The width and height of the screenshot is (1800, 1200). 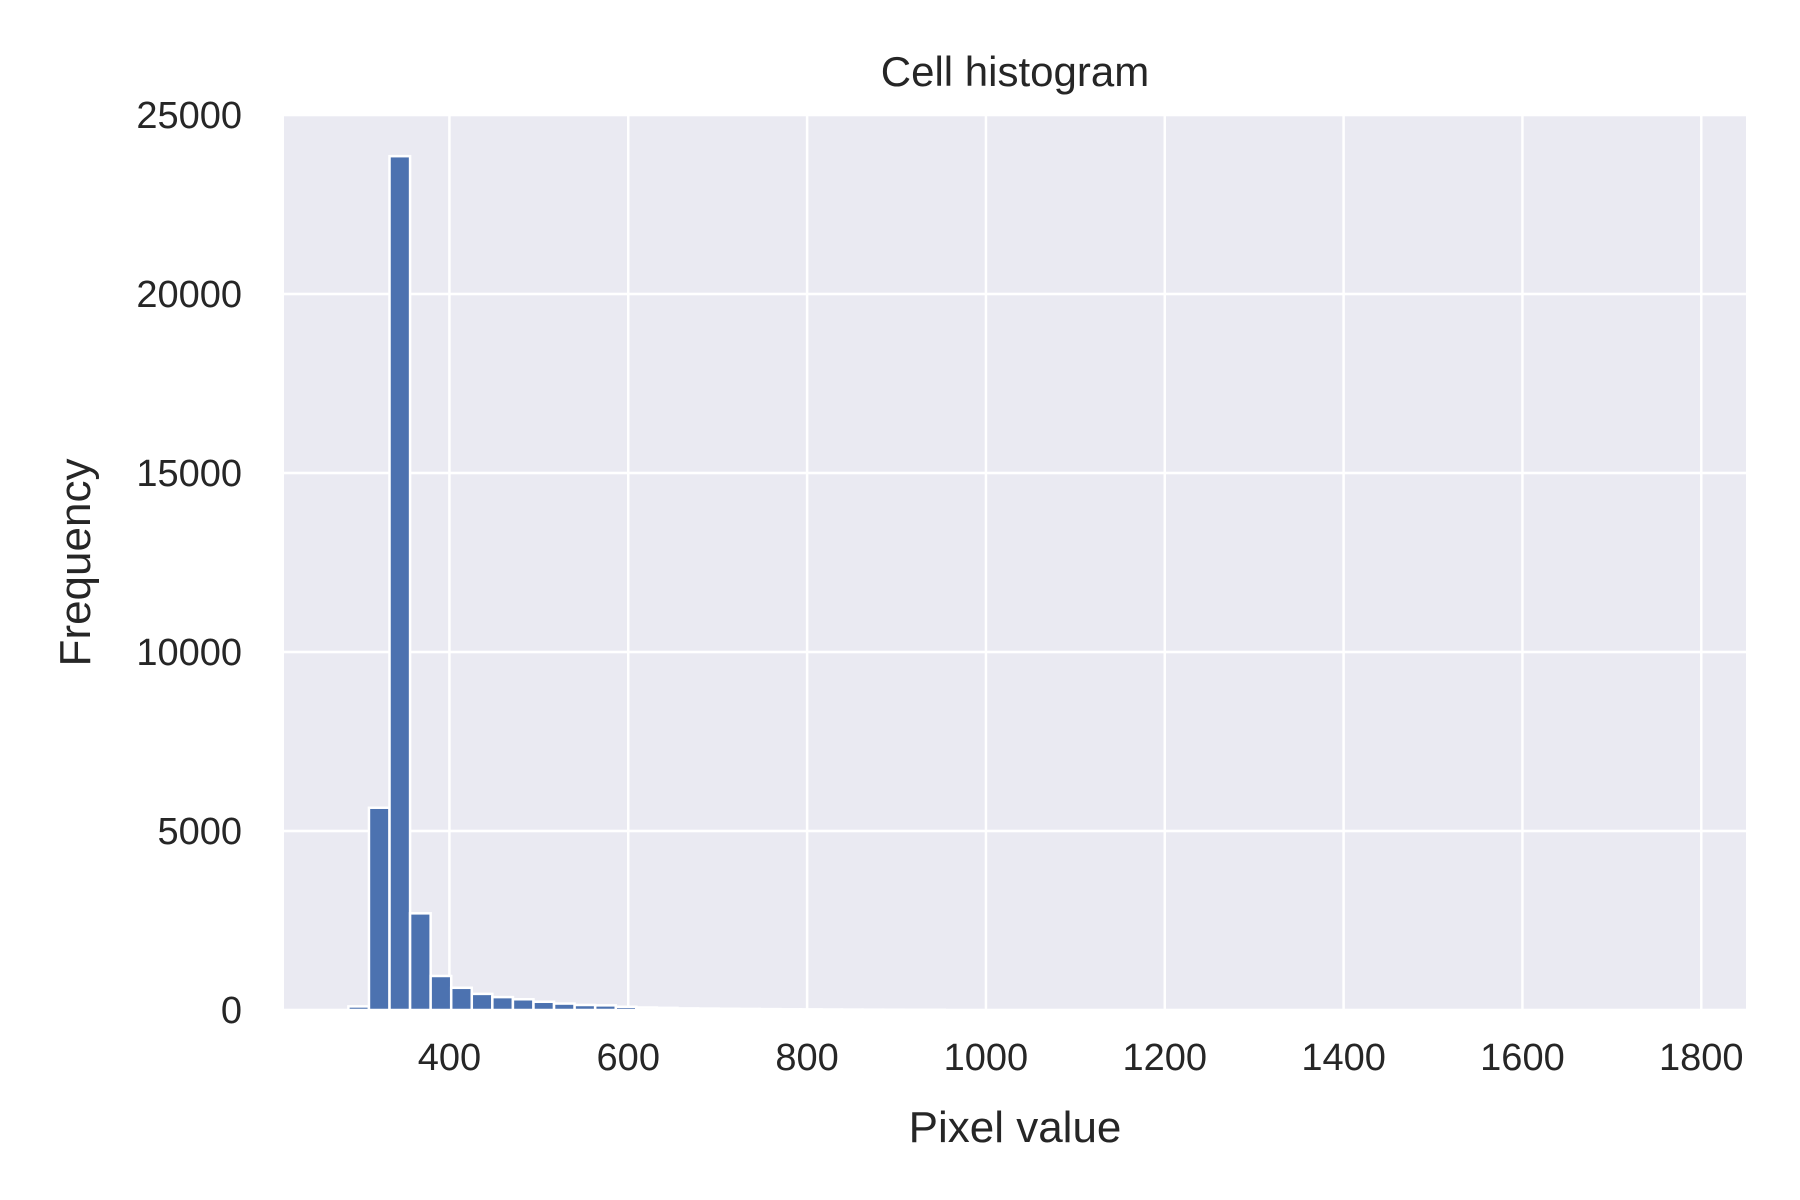 What do you see at coordinates (189, 295) in the screenshot?
I see `y-tick-label: 20000` at bounding box center [189, 295].